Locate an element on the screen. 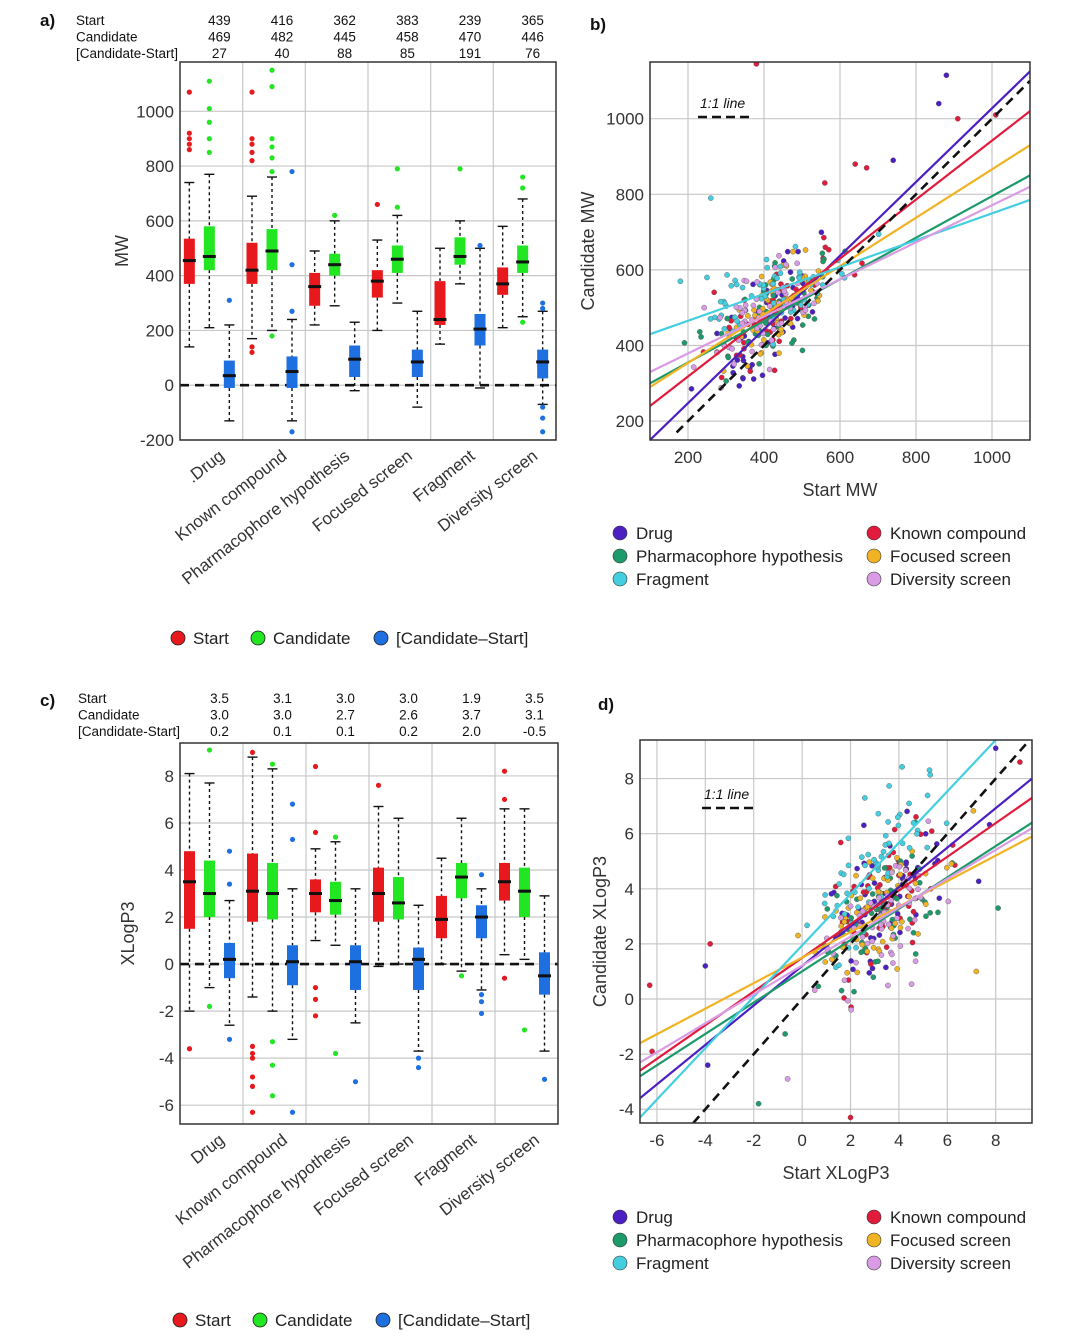 The width and height of the screenshot is (1080, 1339). y-tick-label: 6 is located at coordinates (629, 834).